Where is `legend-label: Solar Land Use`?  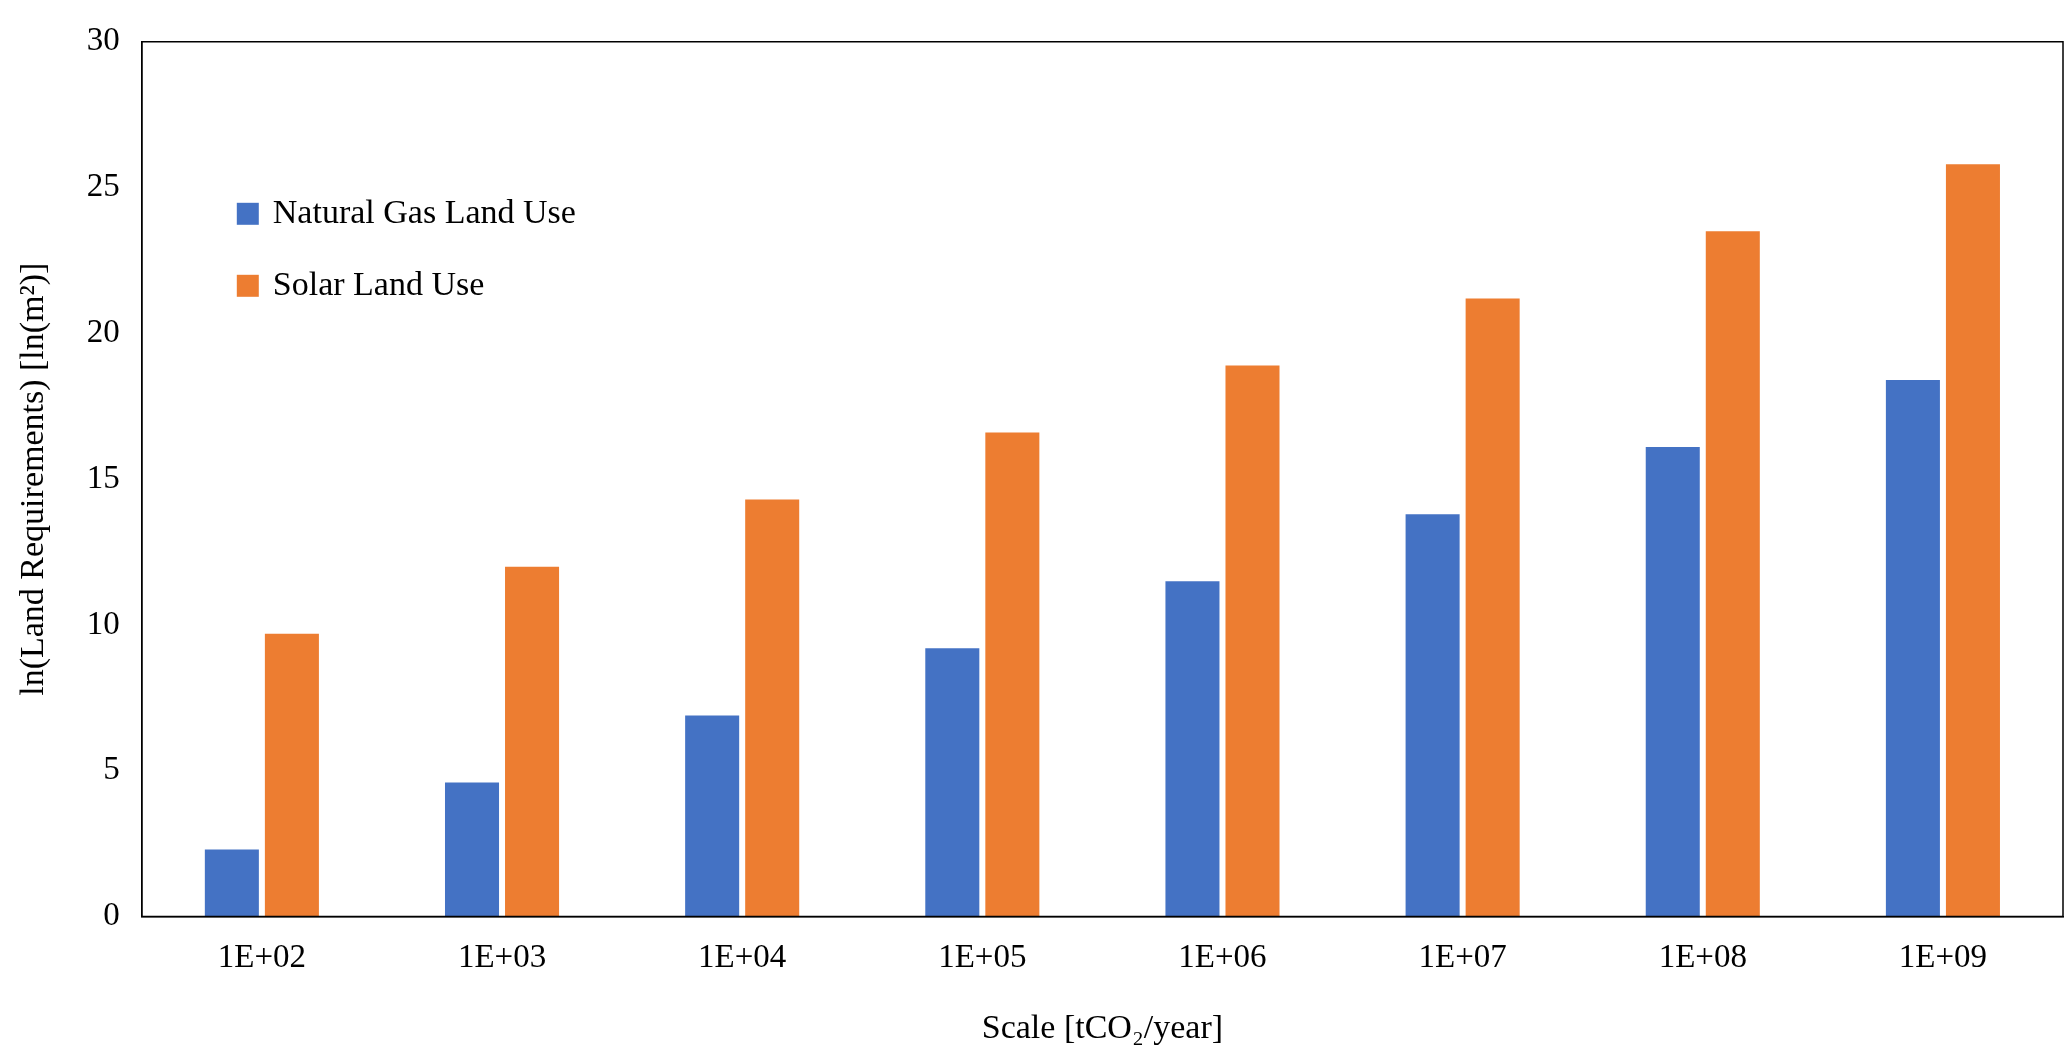
legend-label: Solar Land Use is located at coordinates (378, 283).